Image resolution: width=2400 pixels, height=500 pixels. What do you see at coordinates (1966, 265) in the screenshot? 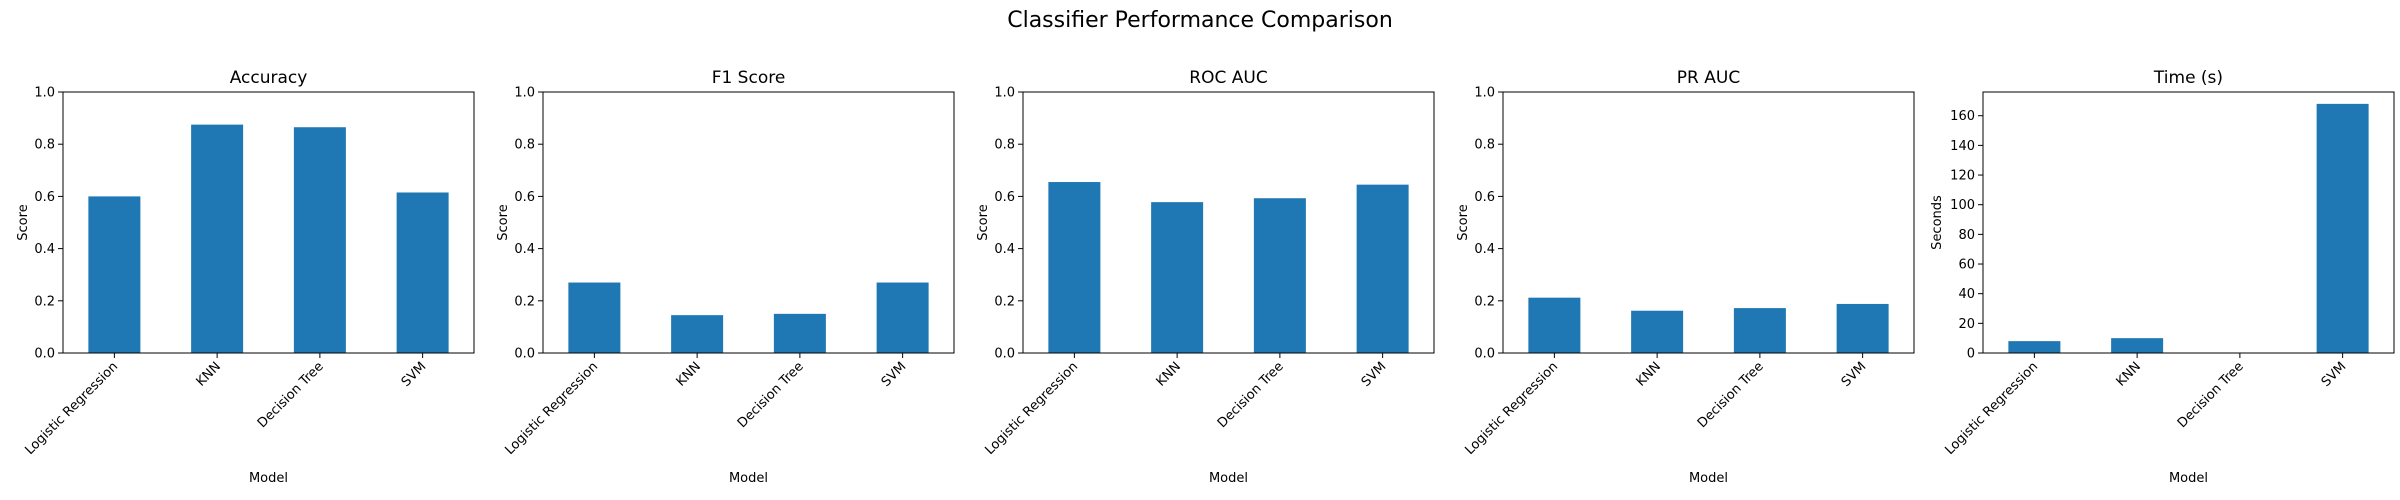
I see `y-tick-label: 60` at bounding box center [1966, 265].